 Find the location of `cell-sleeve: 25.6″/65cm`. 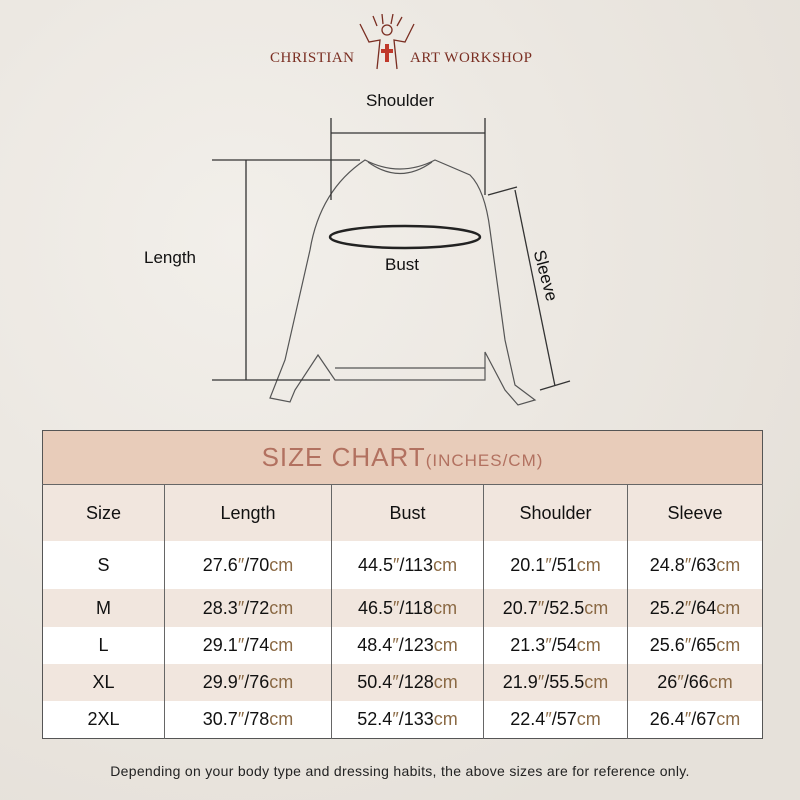

cell-sleeve: 25.6″/65cm is located at coordinates (695, 645).